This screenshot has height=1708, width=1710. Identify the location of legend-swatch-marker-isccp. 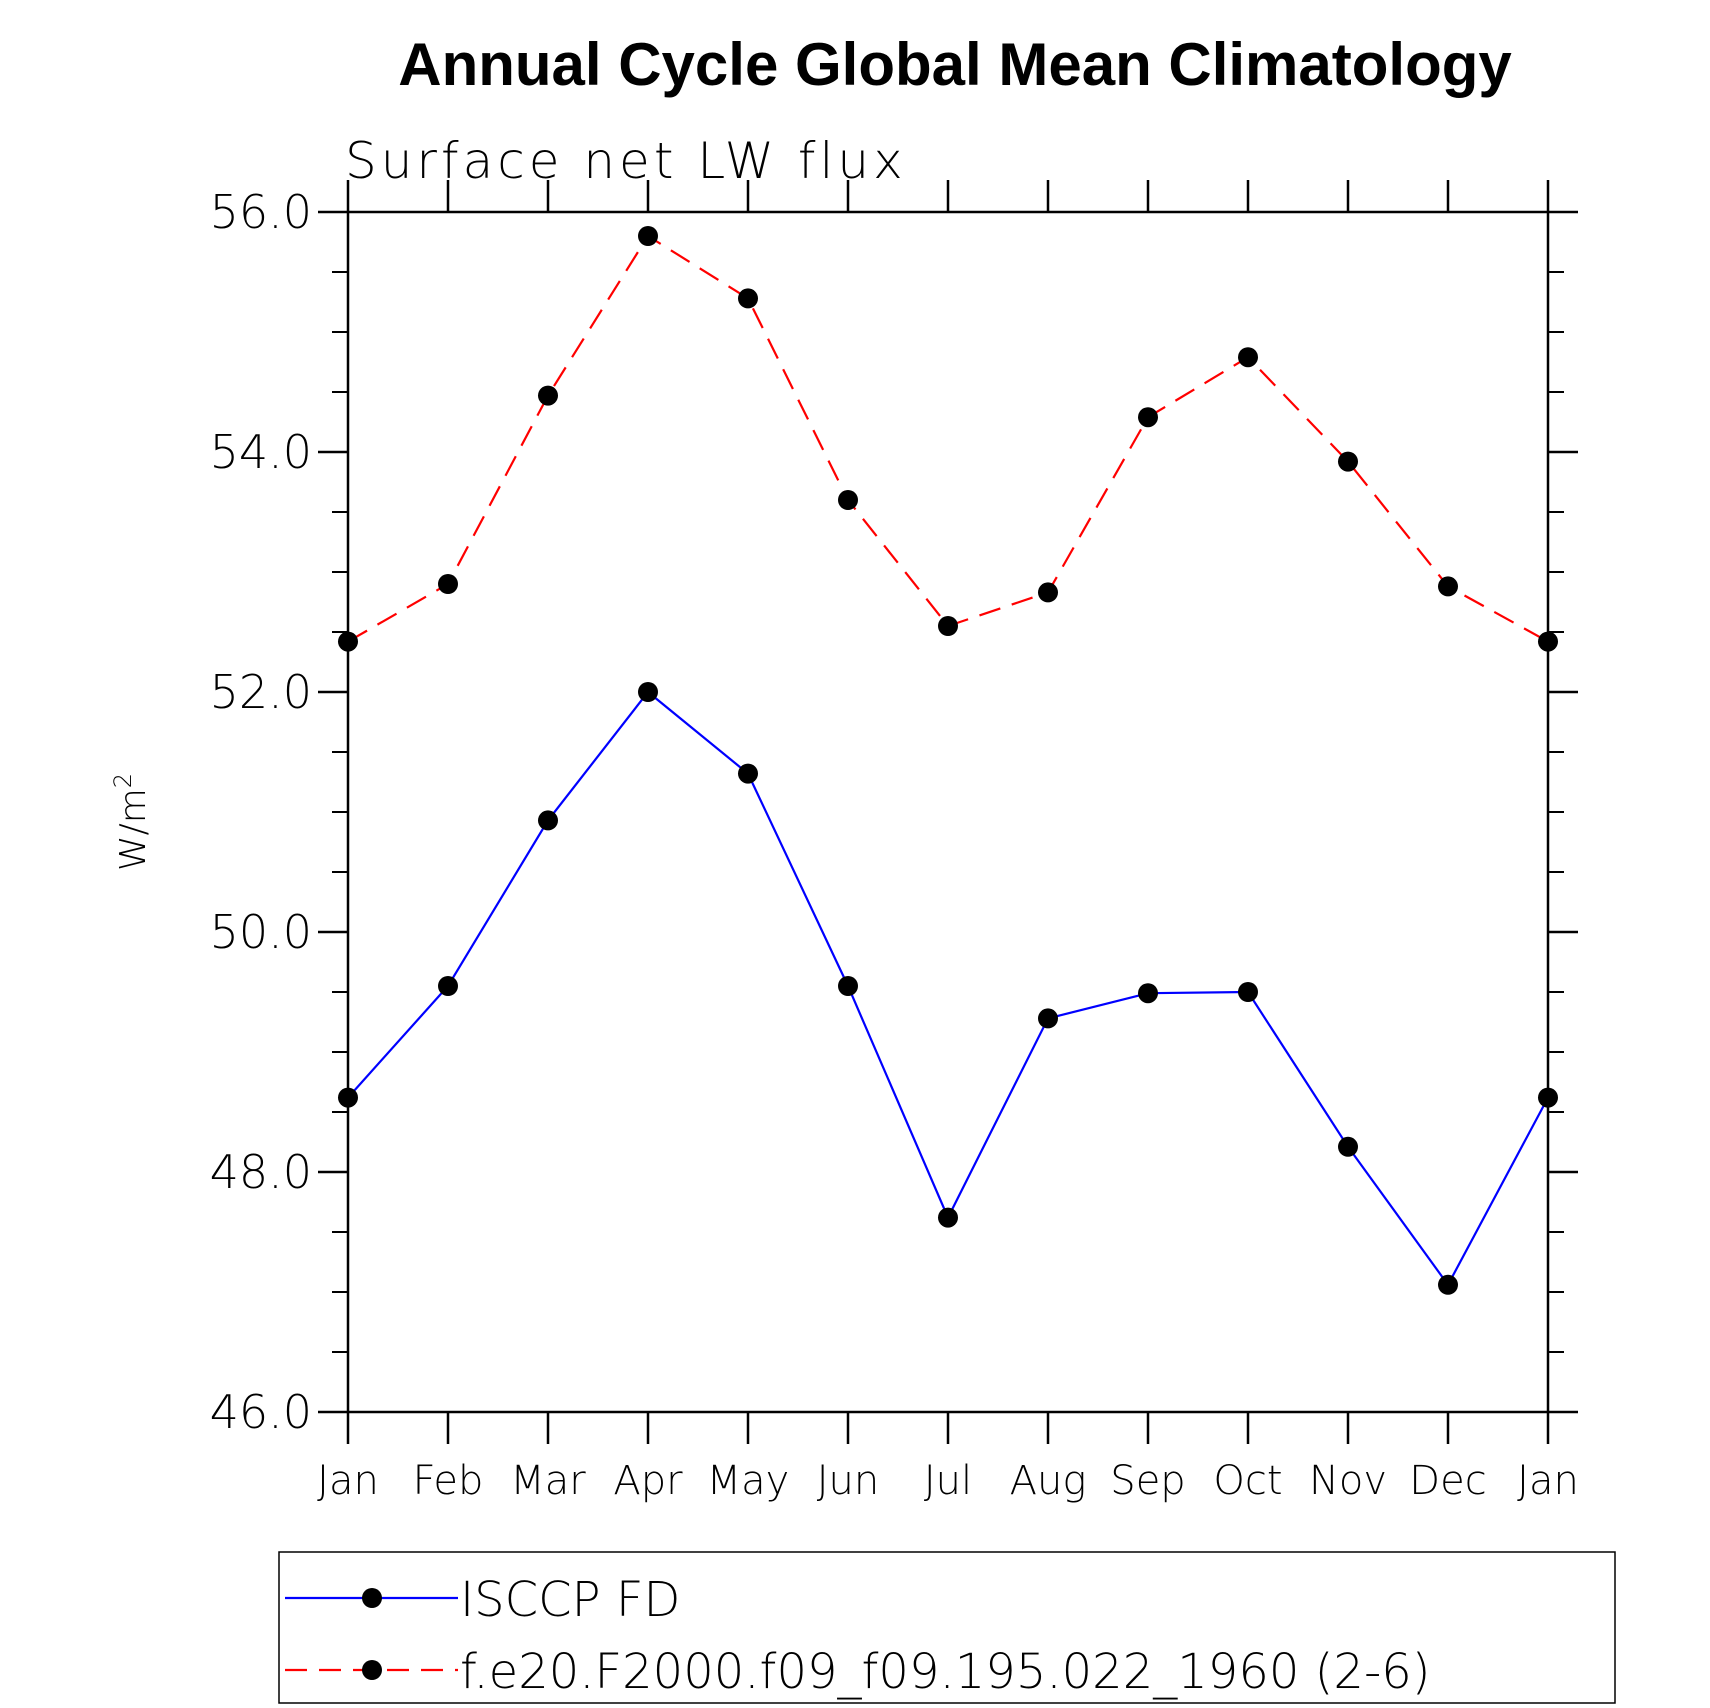
(372, 1598).